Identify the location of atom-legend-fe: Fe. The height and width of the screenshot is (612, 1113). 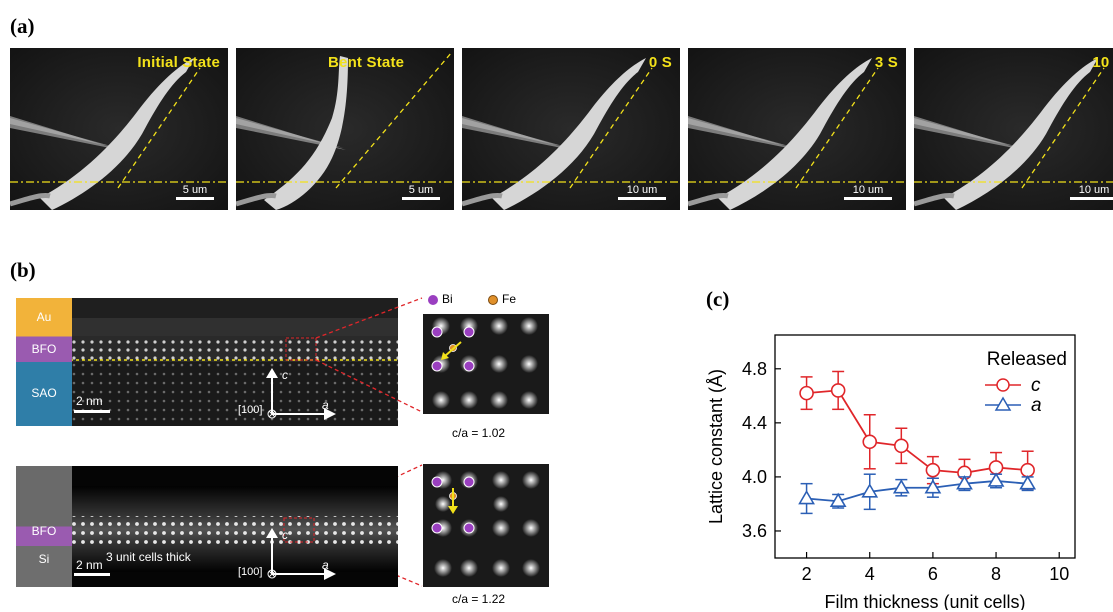
(502, 299).